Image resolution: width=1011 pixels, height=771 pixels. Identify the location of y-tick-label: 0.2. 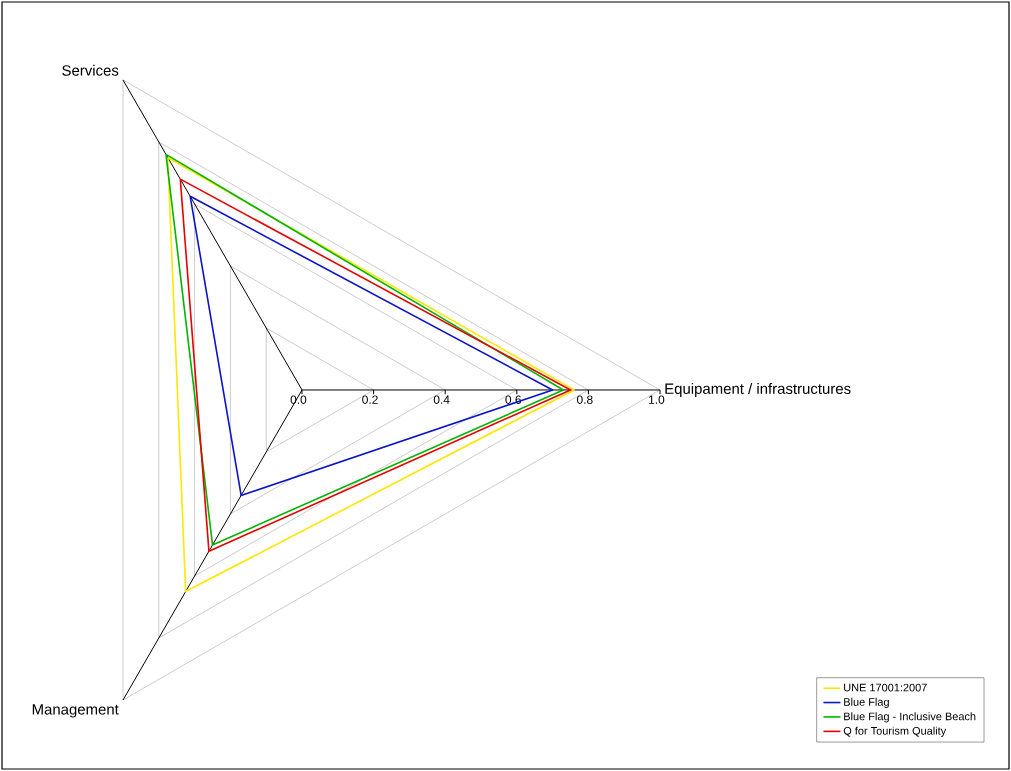
(370, 399).